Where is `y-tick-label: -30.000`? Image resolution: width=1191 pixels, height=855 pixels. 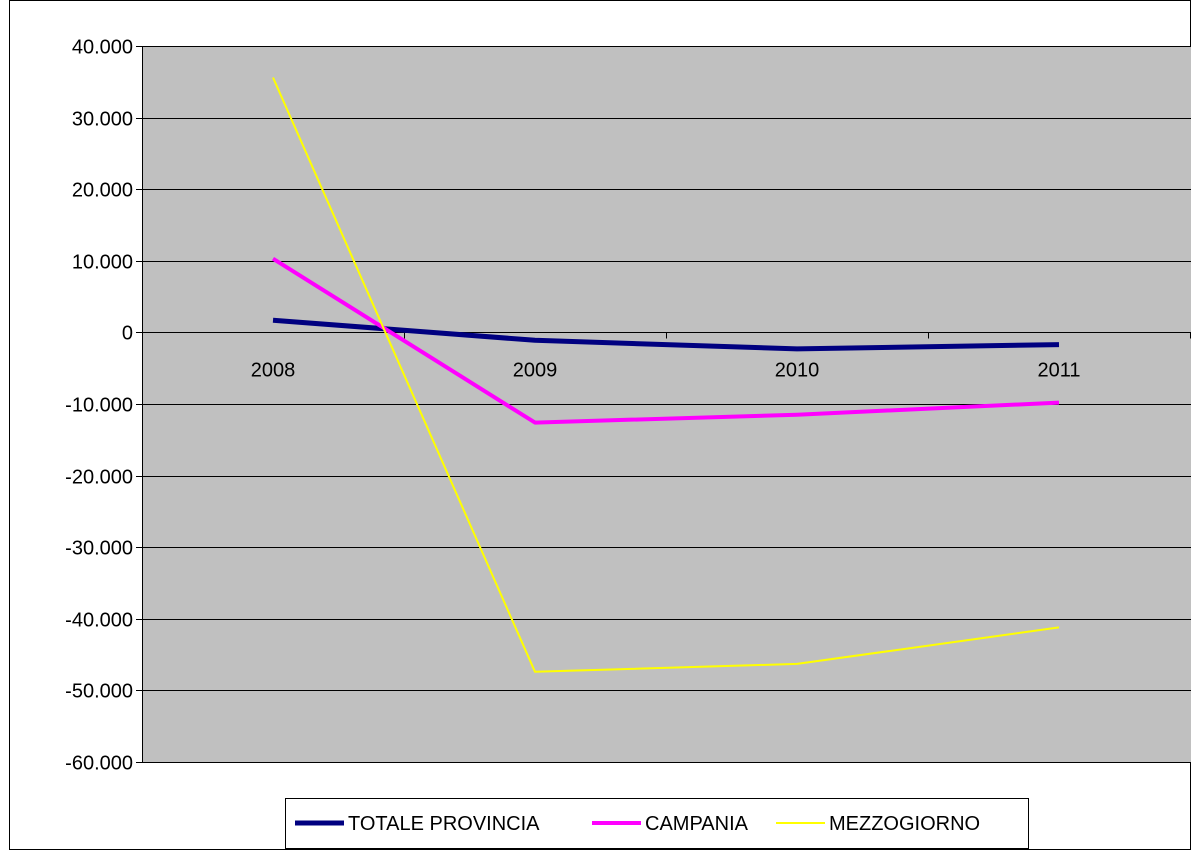 y-tick-label: -30.000 is located at coordinates (99, 549).